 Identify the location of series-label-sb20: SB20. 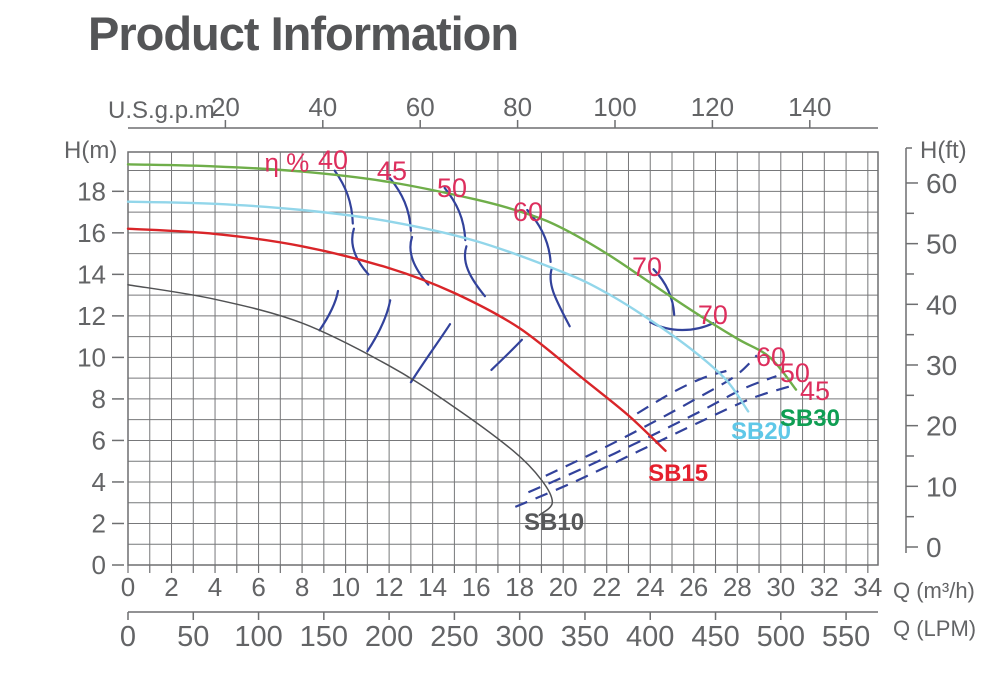
(761, 431).